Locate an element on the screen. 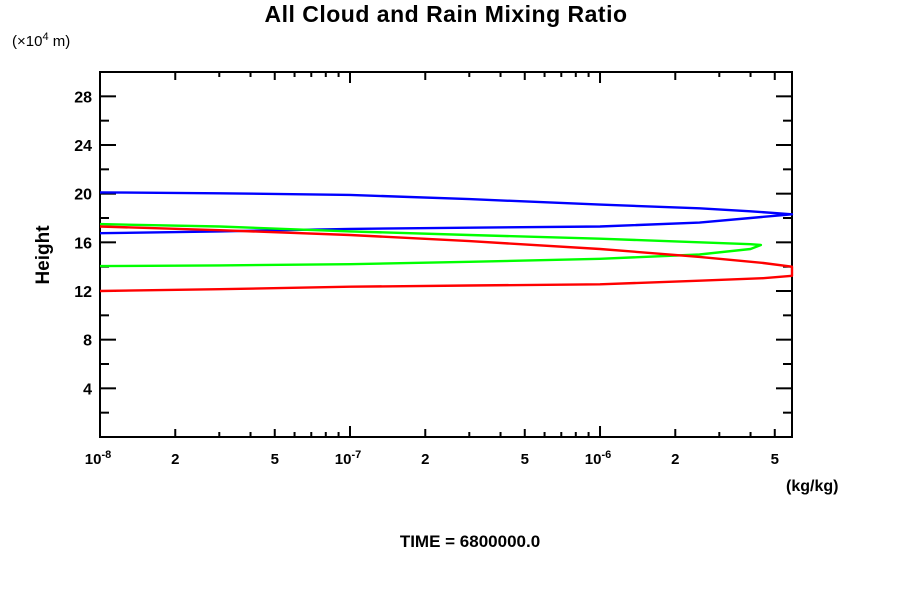  series-line-red-profile is located at coordinates (446, 259).